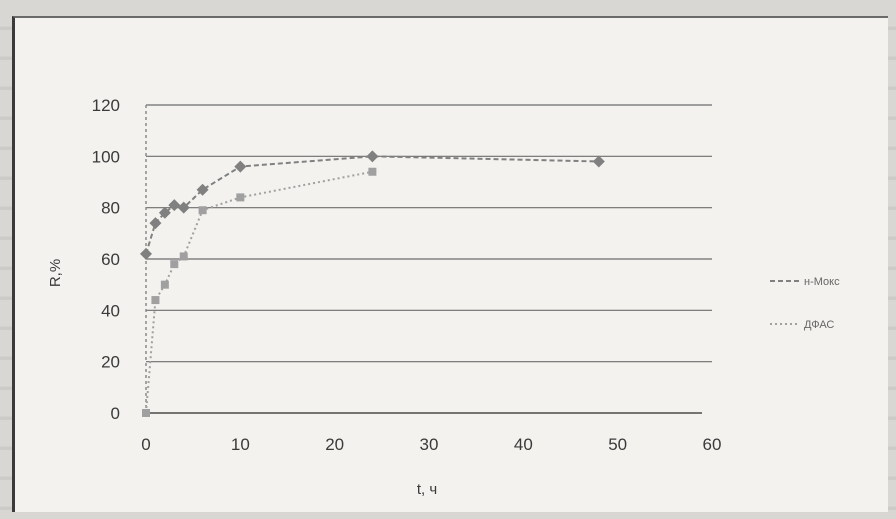  What do you see at coordinates (617, 444) in the screenshot?
I see `x-tick-50: 50` at bounding box center [617, 444].